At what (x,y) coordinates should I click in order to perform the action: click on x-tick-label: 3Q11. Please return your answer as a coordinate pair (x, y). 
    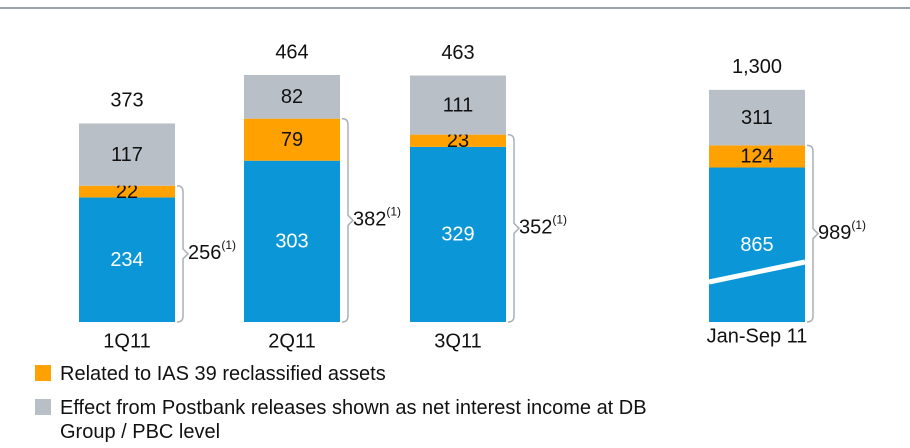
    Looking at the image, I should click on (457, 341).